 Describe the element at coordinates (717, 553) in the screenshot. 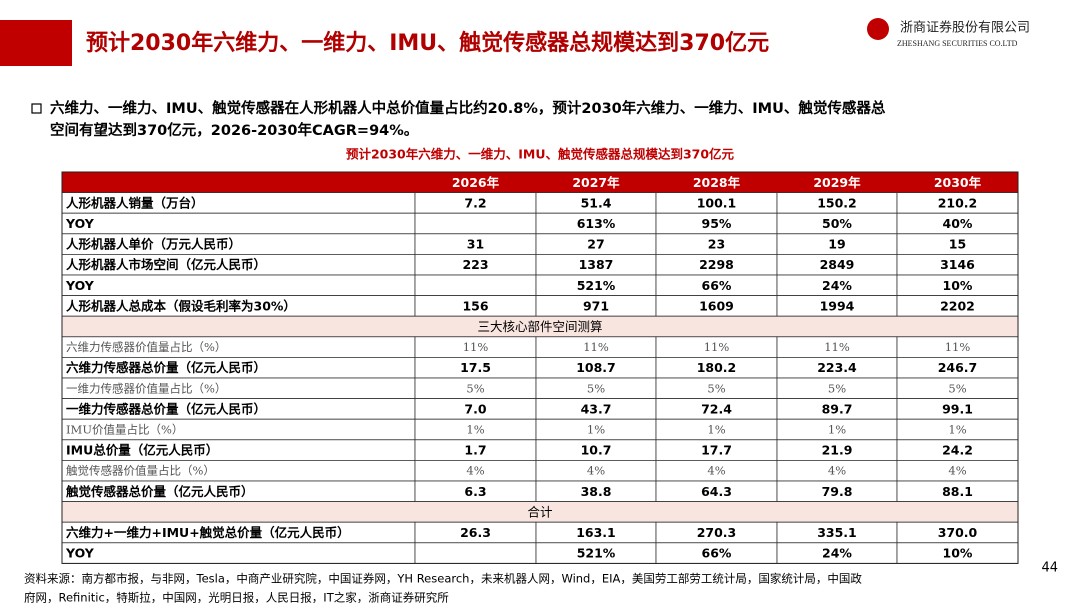

I see `cell-value: 66%` at that location.